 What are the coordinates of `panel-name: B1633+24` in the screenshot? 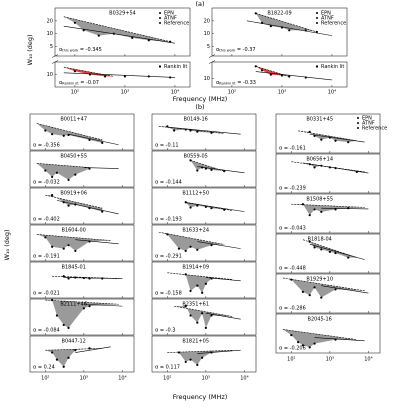 It's located at (195, 231).